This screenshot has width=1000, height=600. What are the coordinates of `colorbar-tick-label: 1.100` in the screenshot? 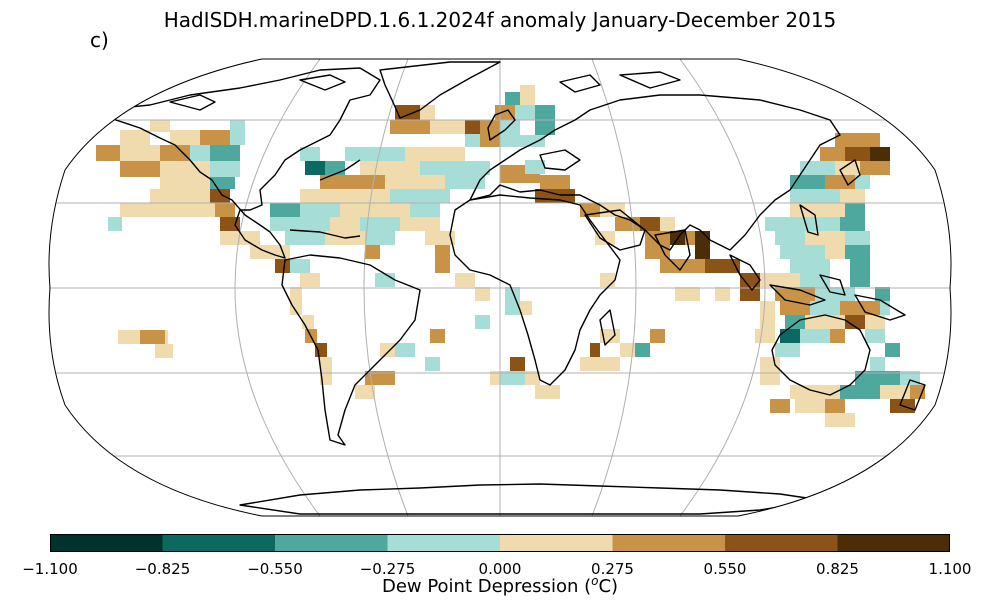 It's located at (950, 569).